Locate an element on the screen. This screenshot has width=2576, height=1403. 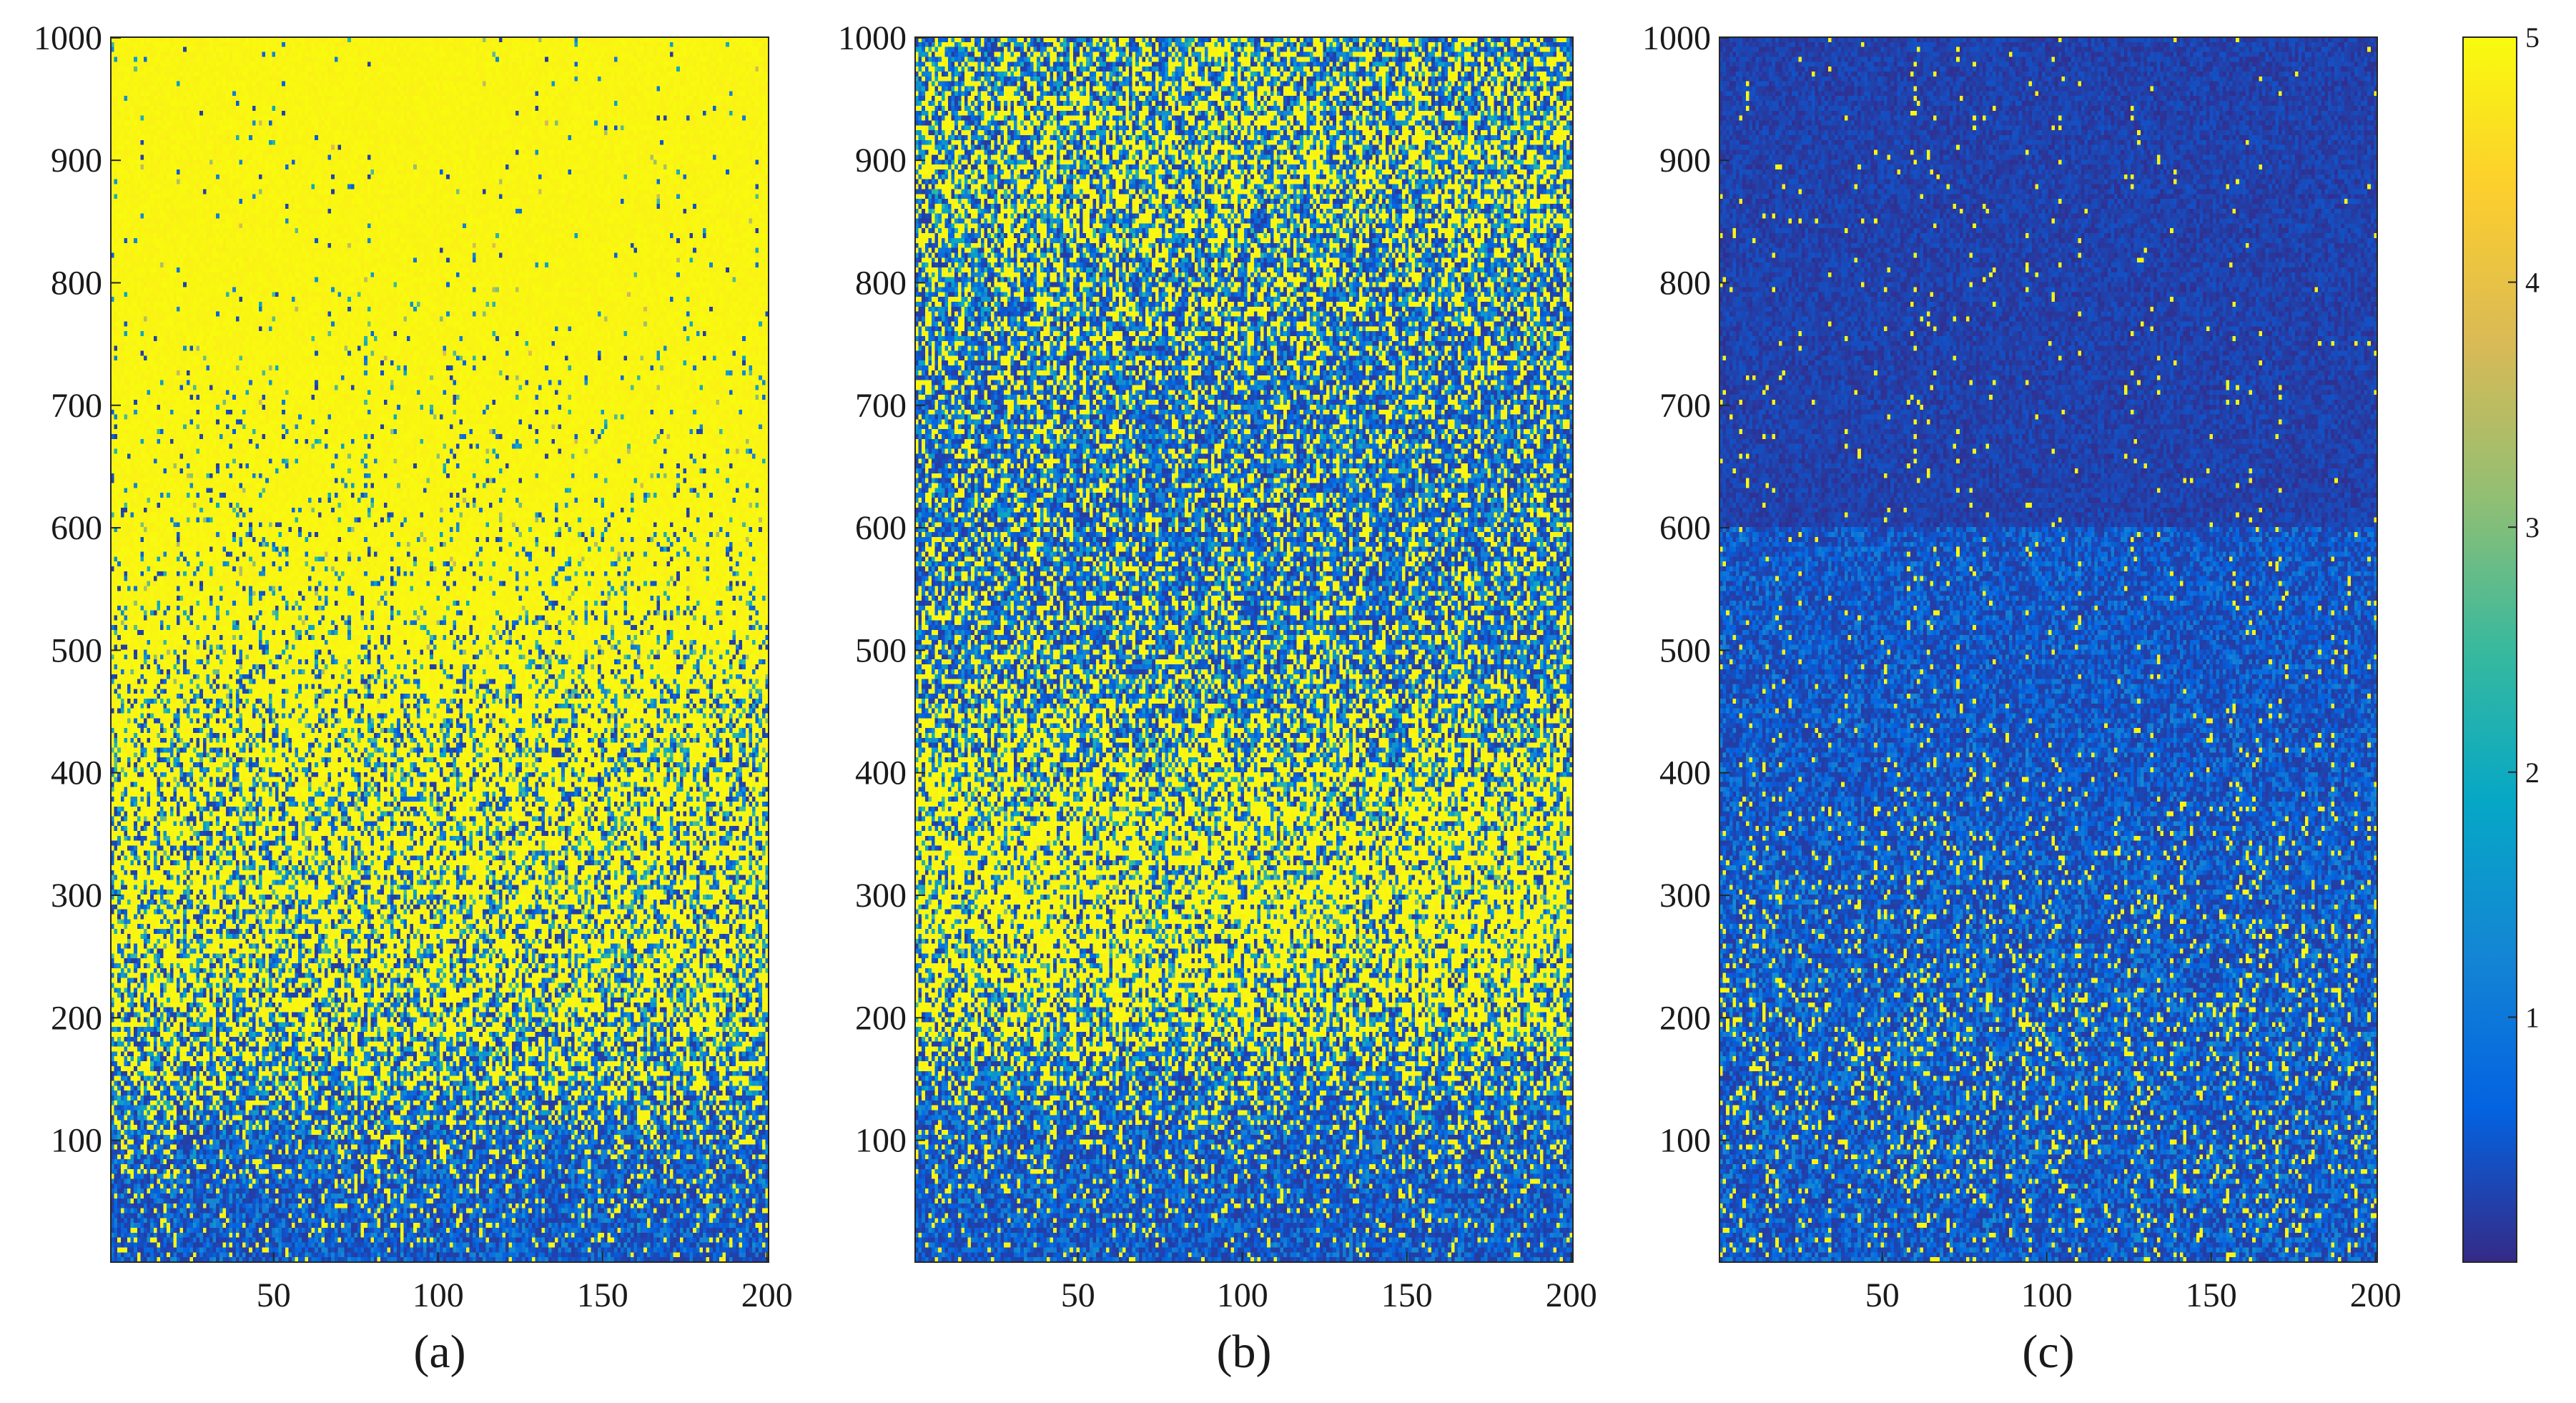
colorbar-tick-label: 5 is located at coordinates (2532, 37).